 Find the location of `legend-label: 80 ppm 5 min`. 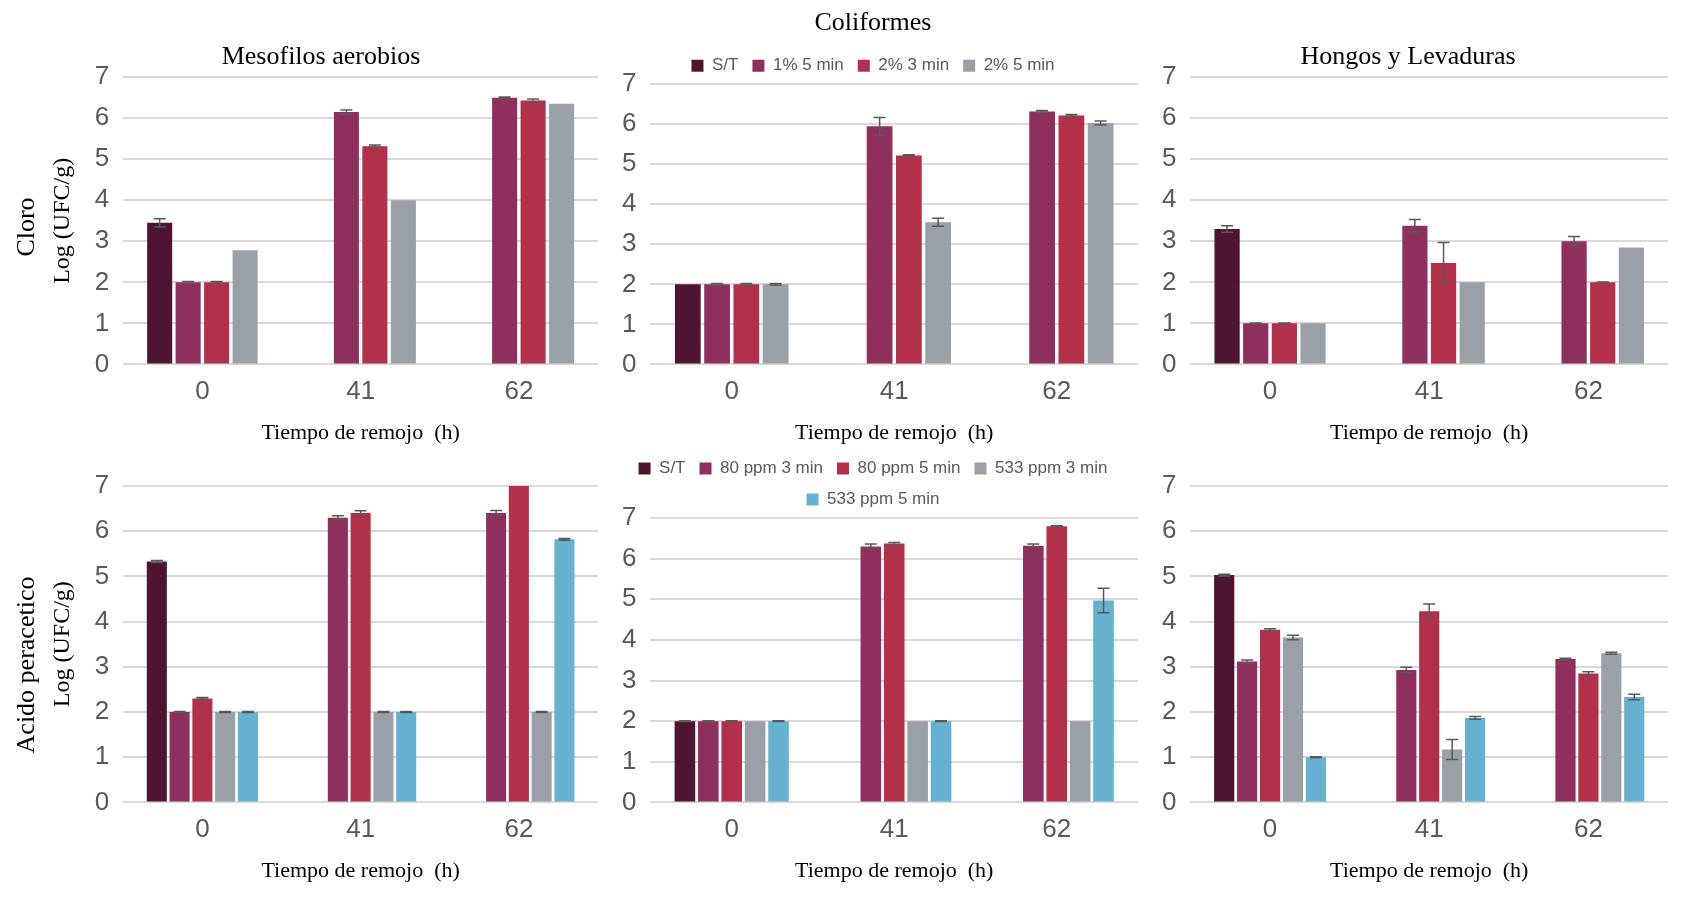

legend-label: 80 ppm 5 min is located at coordinates (909, 468).